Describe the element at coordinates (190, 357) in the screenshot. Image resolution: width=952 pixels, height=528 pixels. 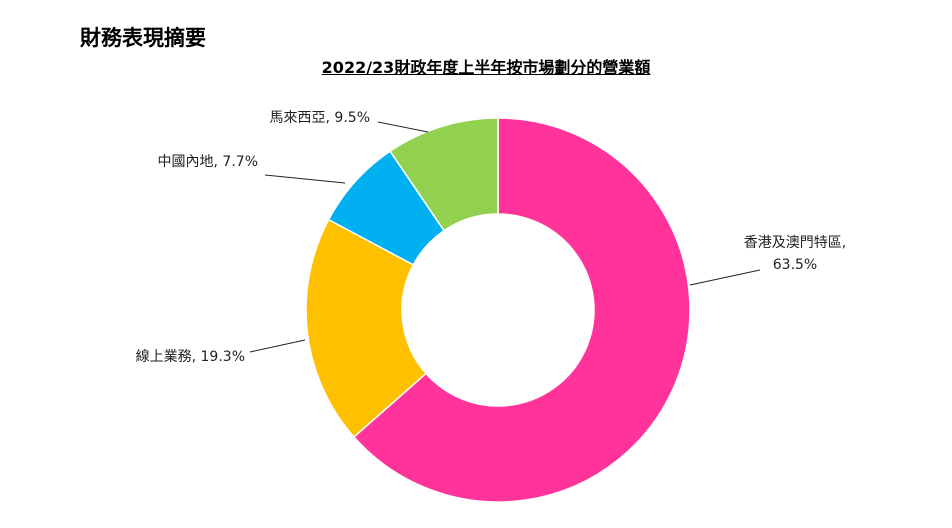
I see `slice-label: 線上業務, 19.3%` at that location.